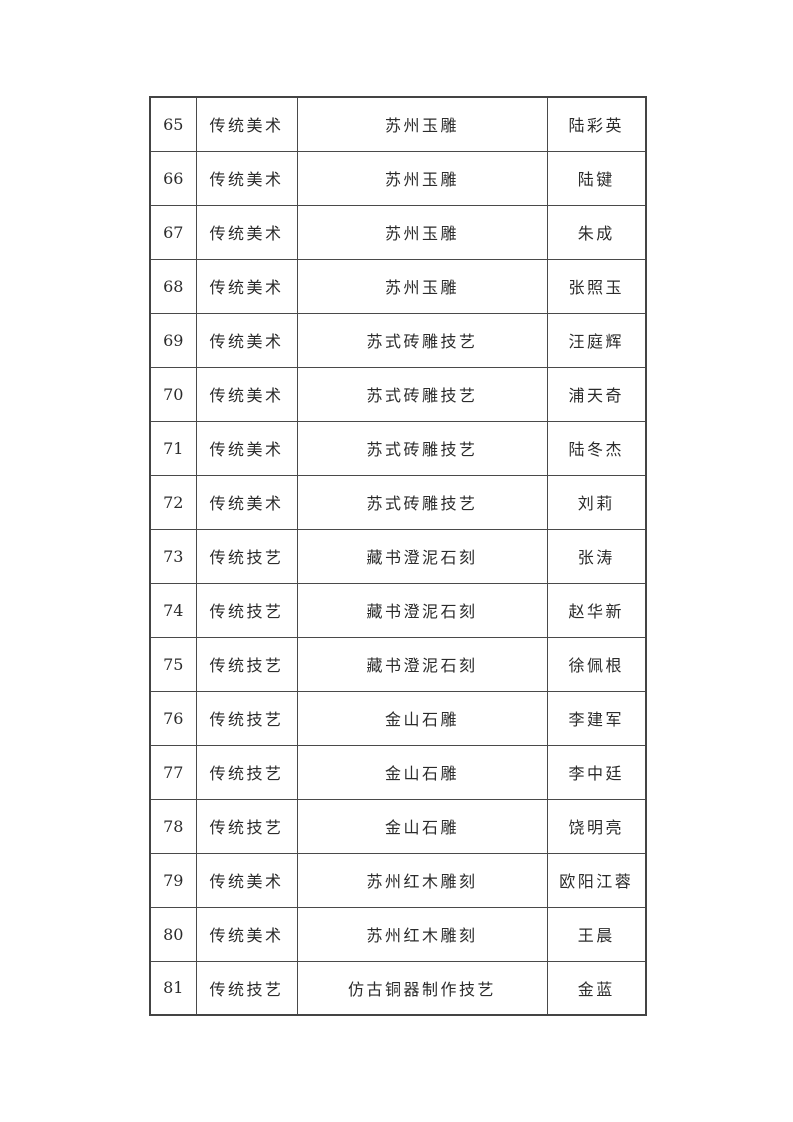 The width and height of the screenshot is (793, 1122). I want to click on cell-number: 76, so click(173, 718).